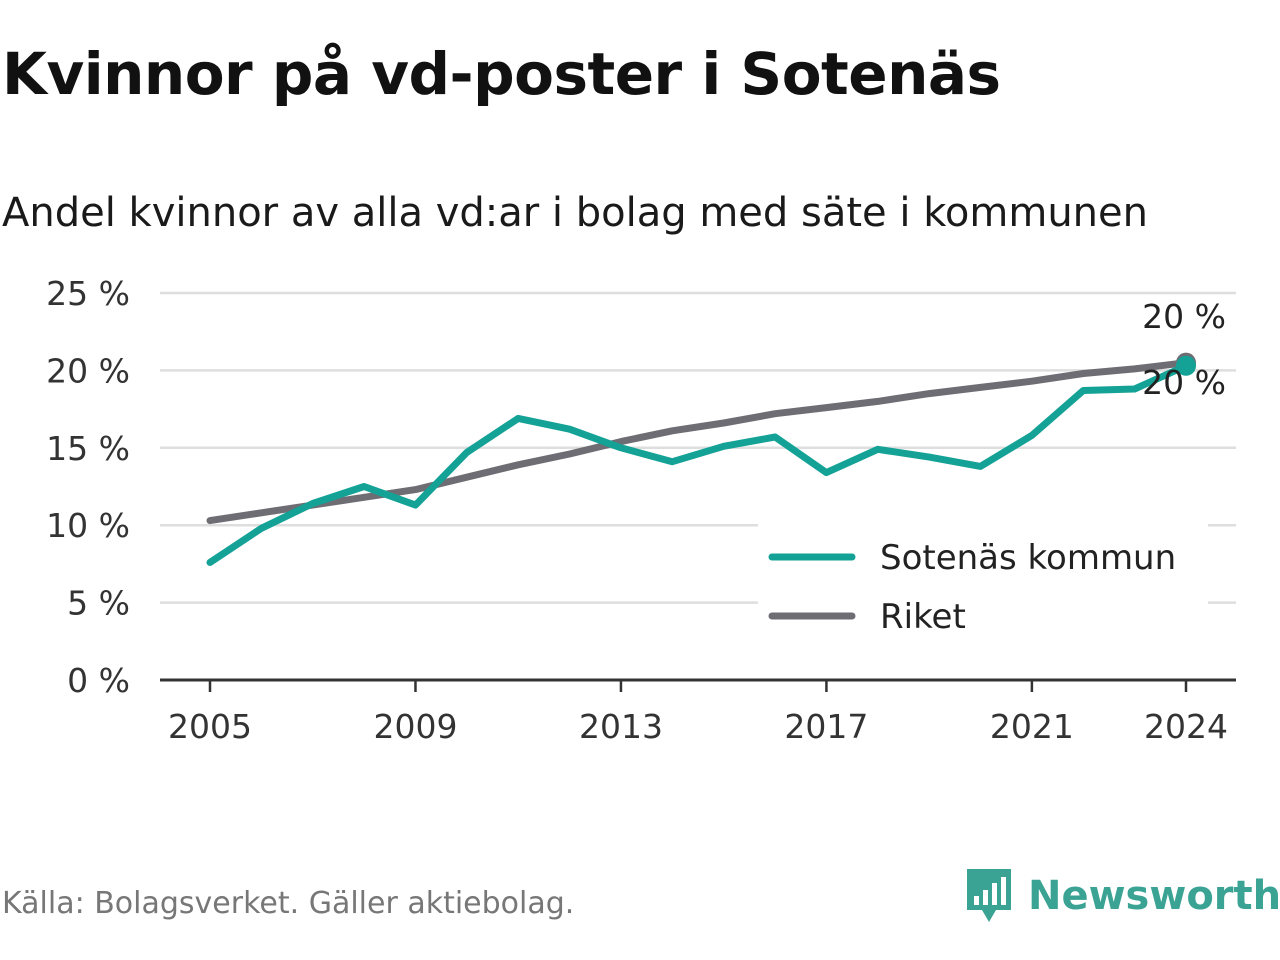 Image resolution: width=1280 pixels, height=960 pixels. I want to click on x-tick-label: 2005, so click(210, 726).